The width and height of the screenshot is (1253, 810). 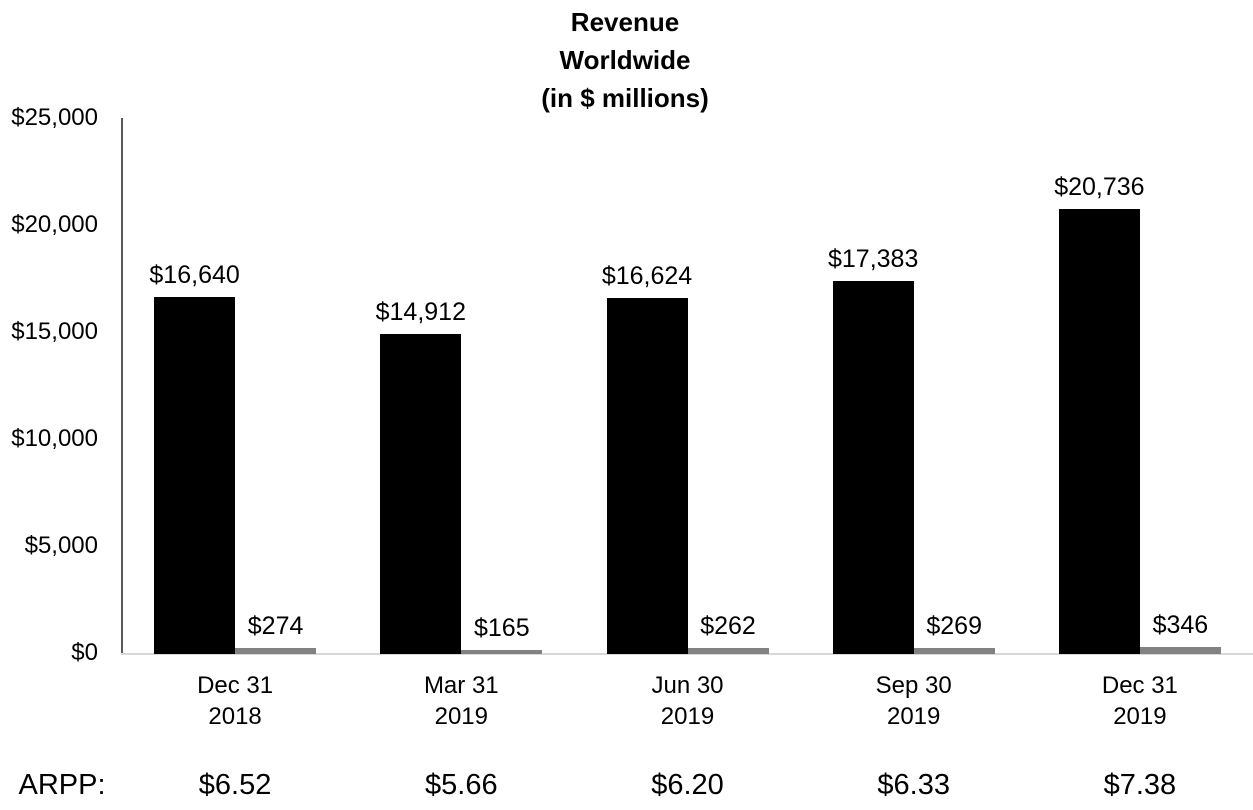 I want to click on y-tick-label: $5,000, so click(x=61, y=545).